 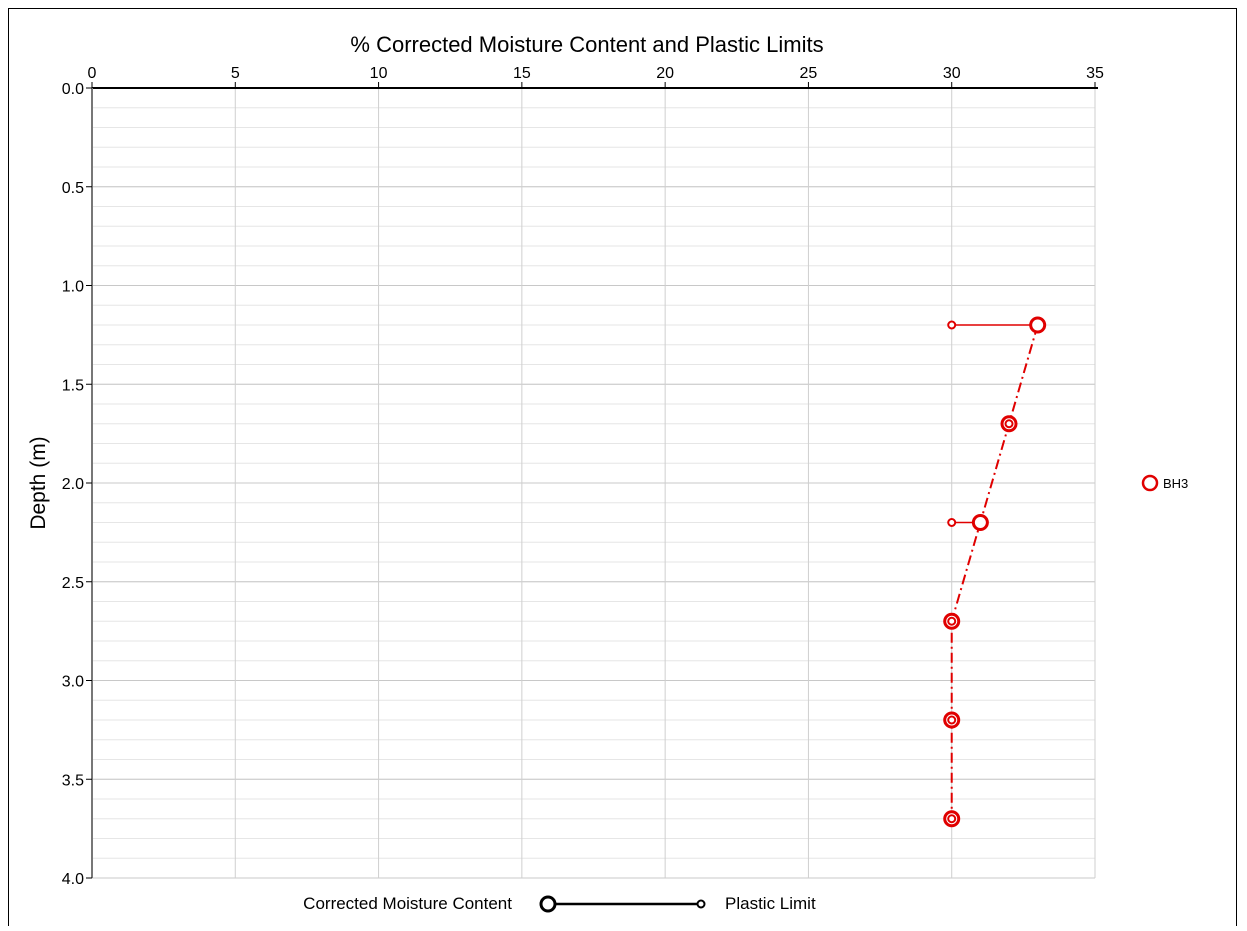 I want to click on legend: BH3, so click(x=1164, y=483).